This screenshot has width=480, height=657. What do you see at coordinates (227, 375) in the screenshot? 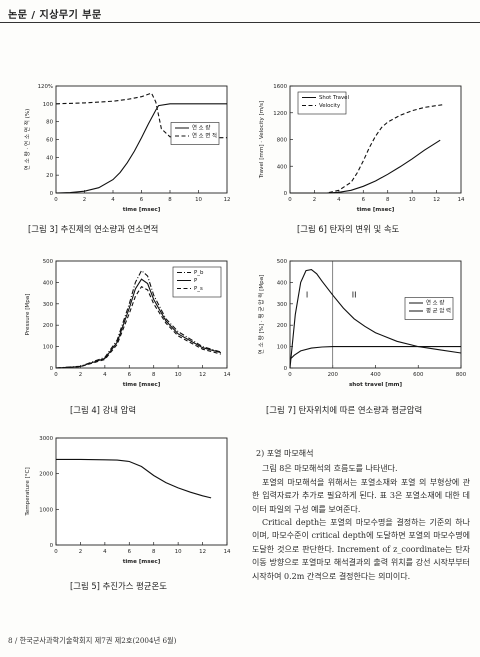
I see `x-tick-label: 14` at bounding box center [227, 375].